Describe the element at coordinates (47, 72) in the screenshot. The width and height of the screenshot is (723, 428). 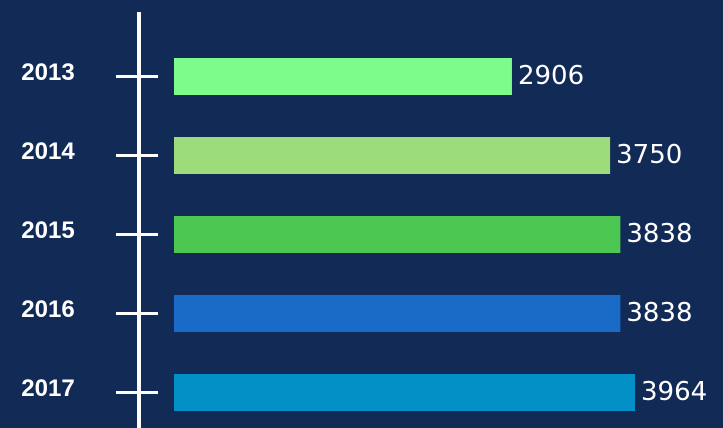
I see `category-label: 2013` at that location.